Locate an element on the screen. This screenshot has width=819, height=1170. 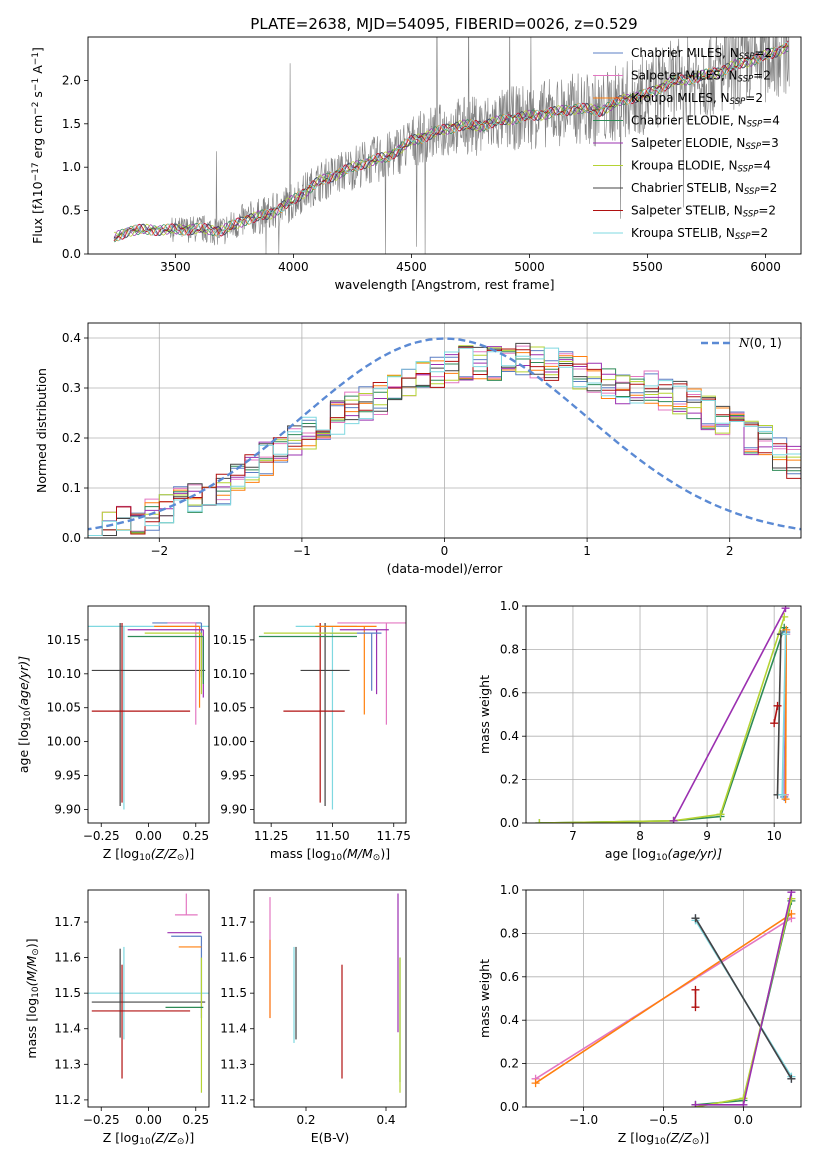
x-axis-label-part: (Z/Z is located at coordinates (679, 1137).